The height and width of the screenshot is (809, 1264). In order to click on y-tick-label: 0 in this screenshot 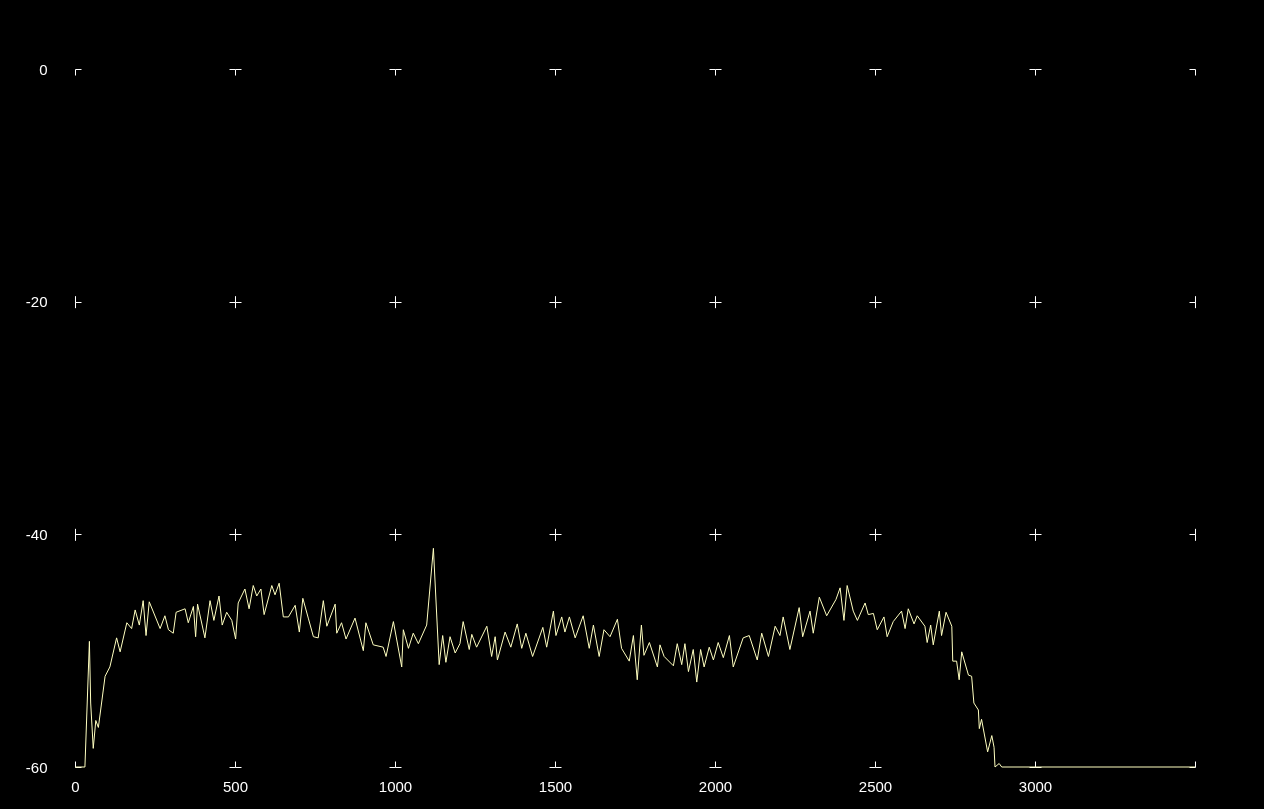, I will do `click(43, 69)`.